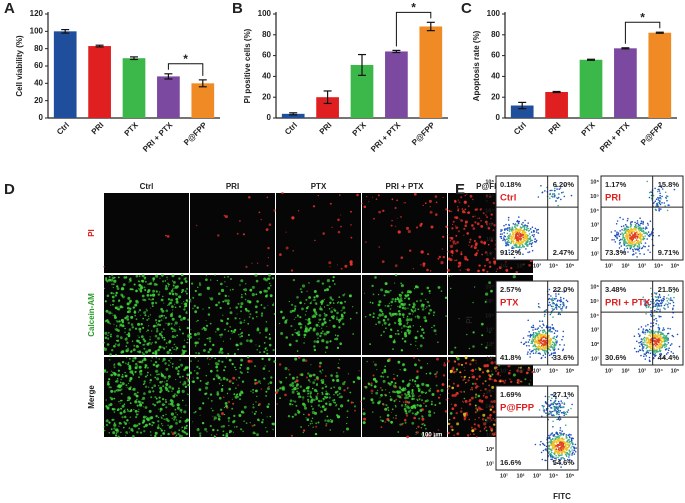 This screenshot has height=503, width=685. What do you see at coordinates (168, 97) in the screenshot?
I see `bar` at bounding box center [168, 97].